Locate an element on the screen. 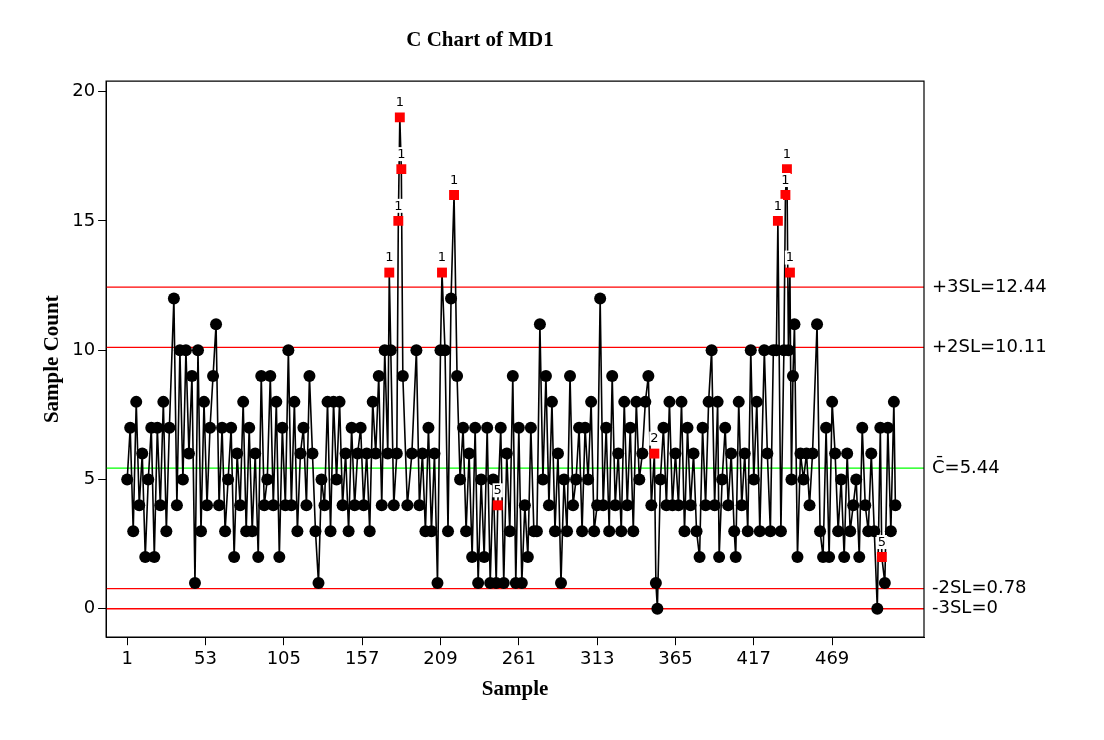  x-tick-label: 157 is located at coordinates (362, 657).